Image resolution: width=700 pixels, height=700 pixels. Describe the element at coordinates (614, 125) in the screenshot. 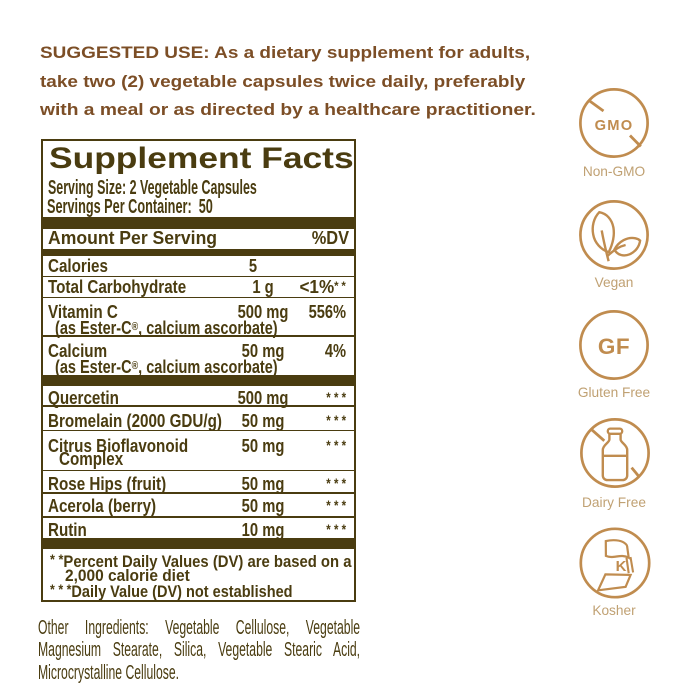

I see `svg-text: GMO` at that location.